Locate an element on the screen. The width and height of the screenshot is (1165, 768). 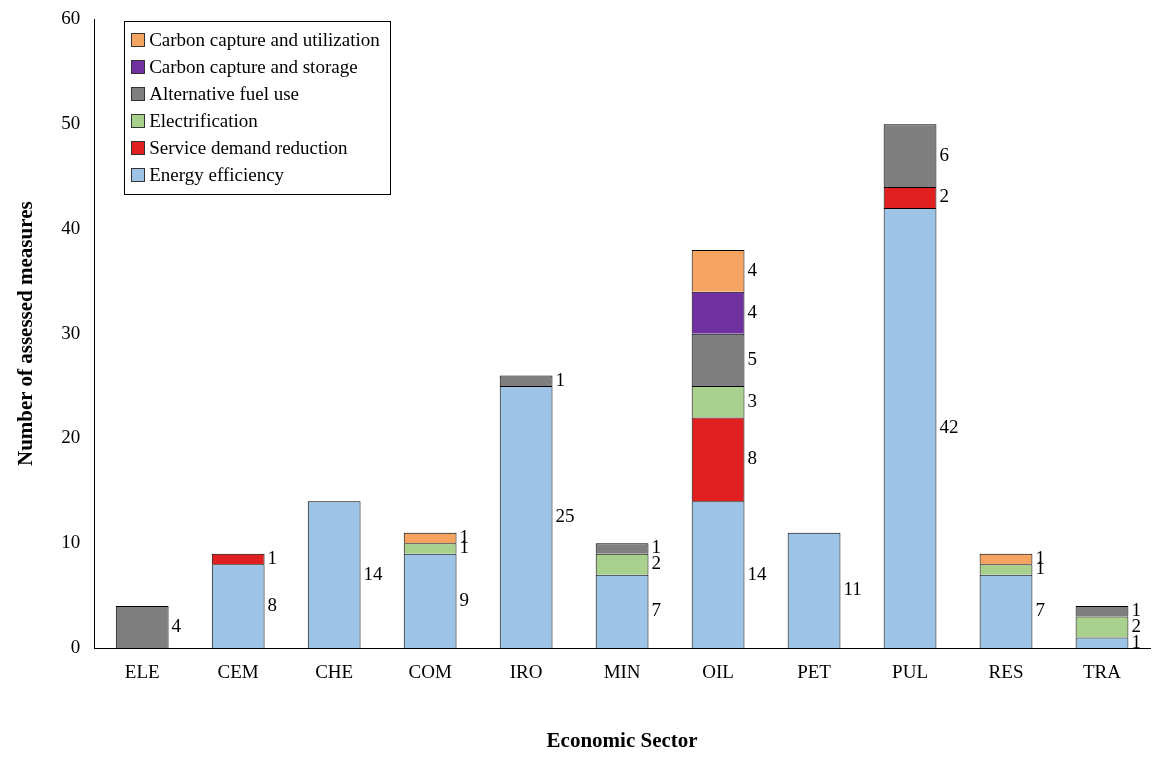
y-tick-label: 50 is located at coordinates (71, 123).